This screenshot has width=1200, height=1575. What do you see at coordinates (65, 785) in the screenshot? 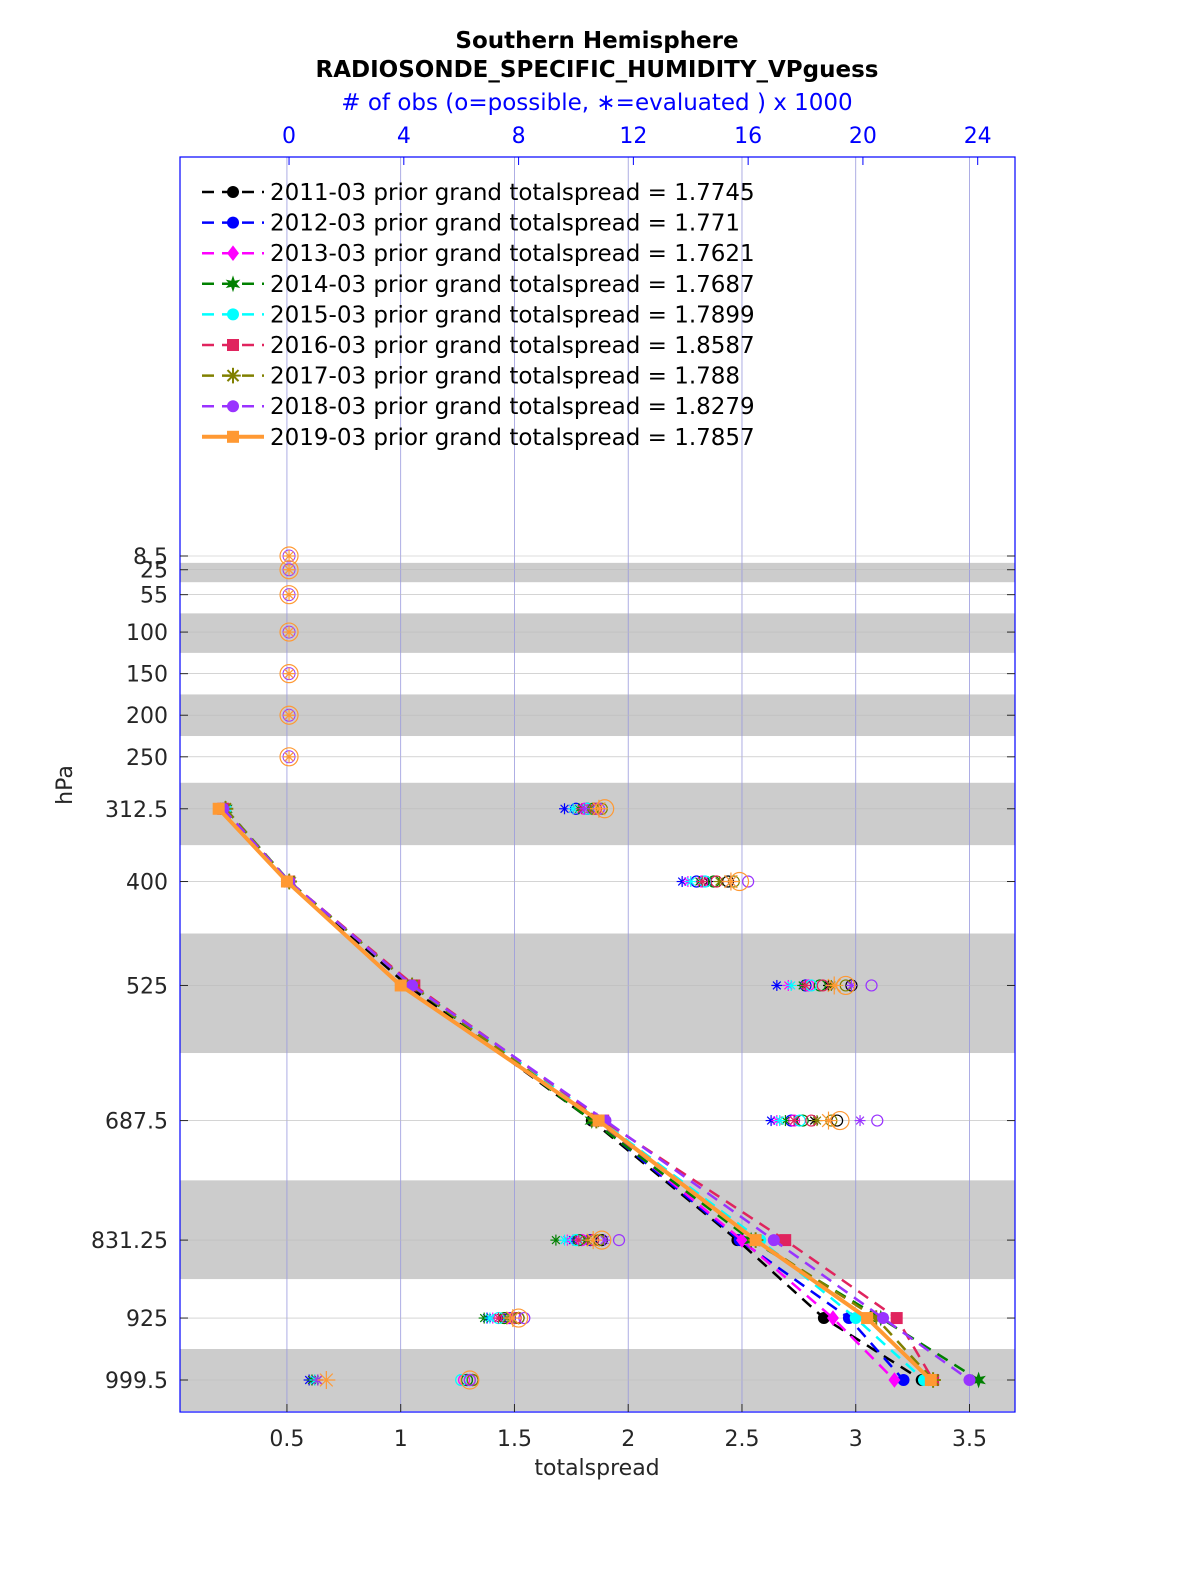
I see `y-axis-label: hPa` at bounding box center [65, 785].